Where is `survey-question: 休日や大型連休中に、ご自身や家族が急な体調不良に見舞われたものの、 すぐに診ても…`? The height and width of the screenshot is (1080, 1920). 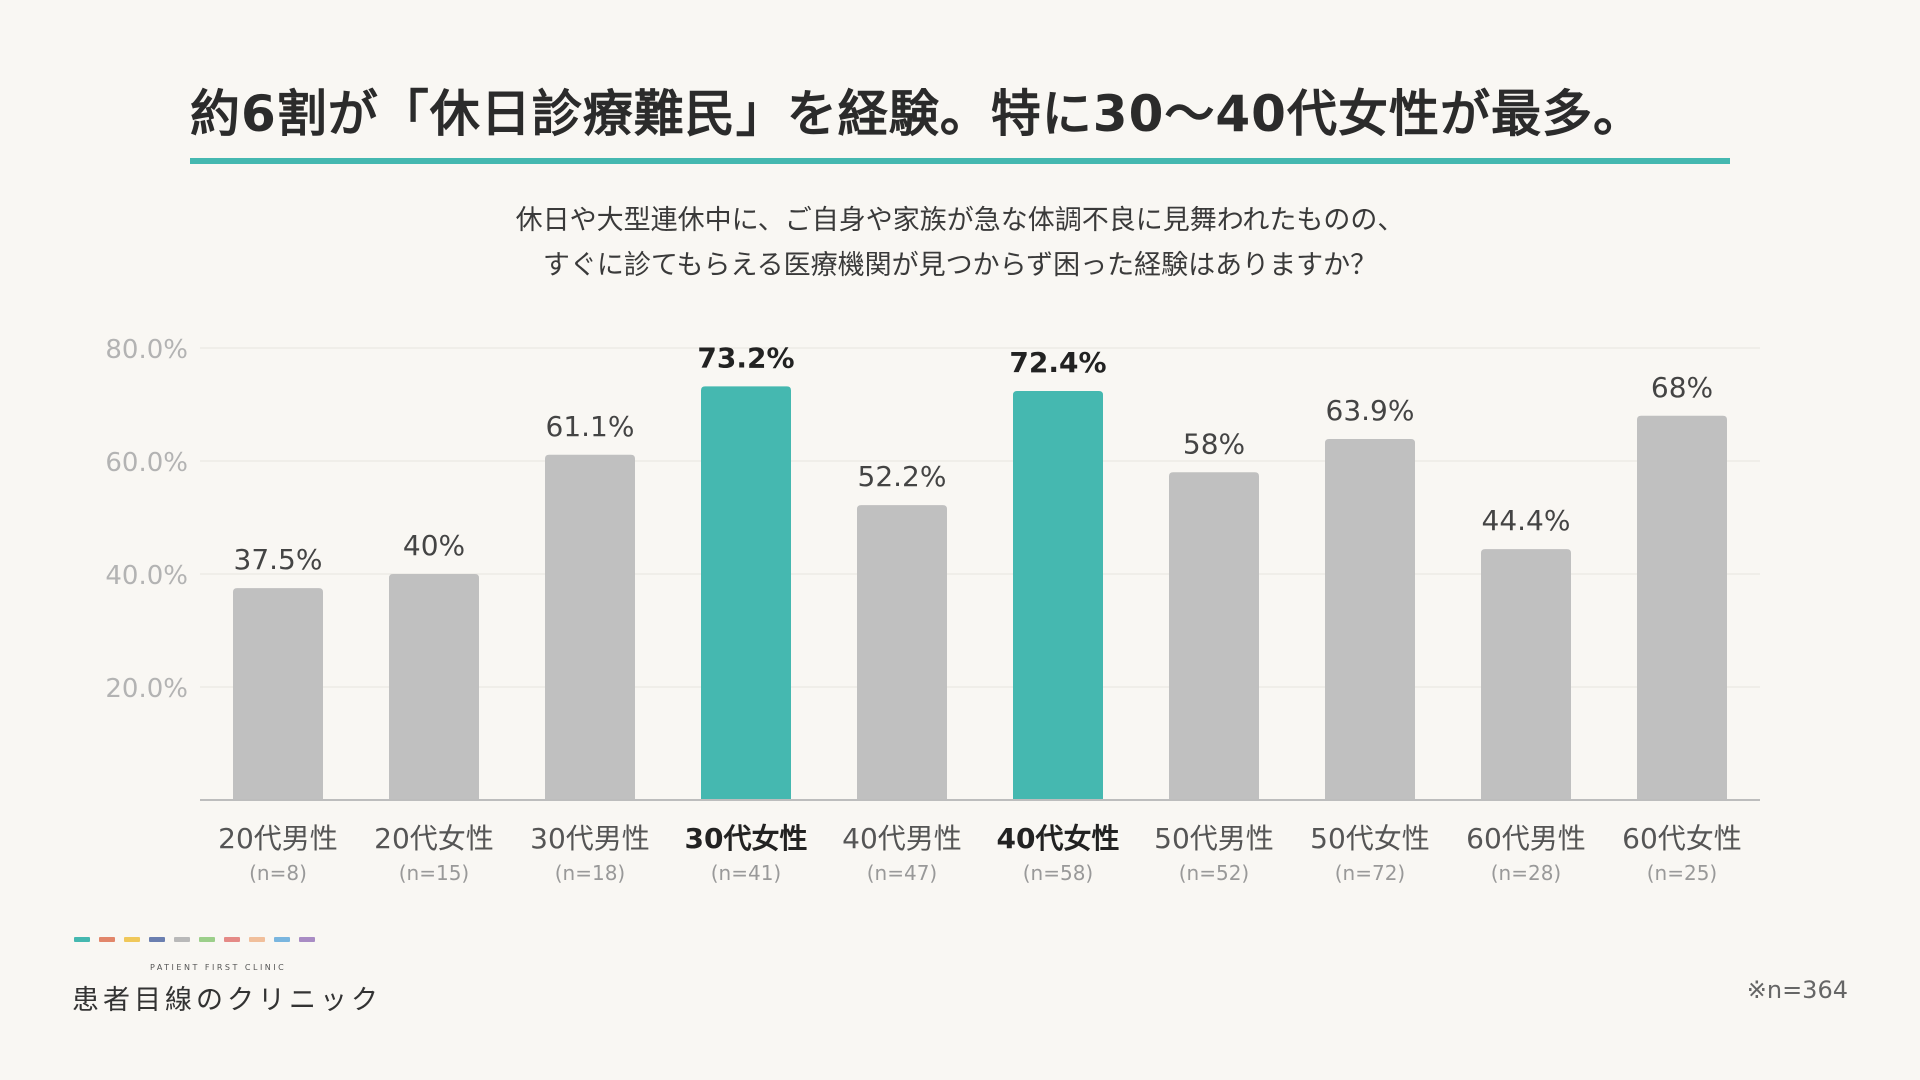
survey-question: 休日や大型連休中に、ご自身や家族が急な体調不良に見舞われたものの、 すぐに診ても… is located at coordinates (960, 243).